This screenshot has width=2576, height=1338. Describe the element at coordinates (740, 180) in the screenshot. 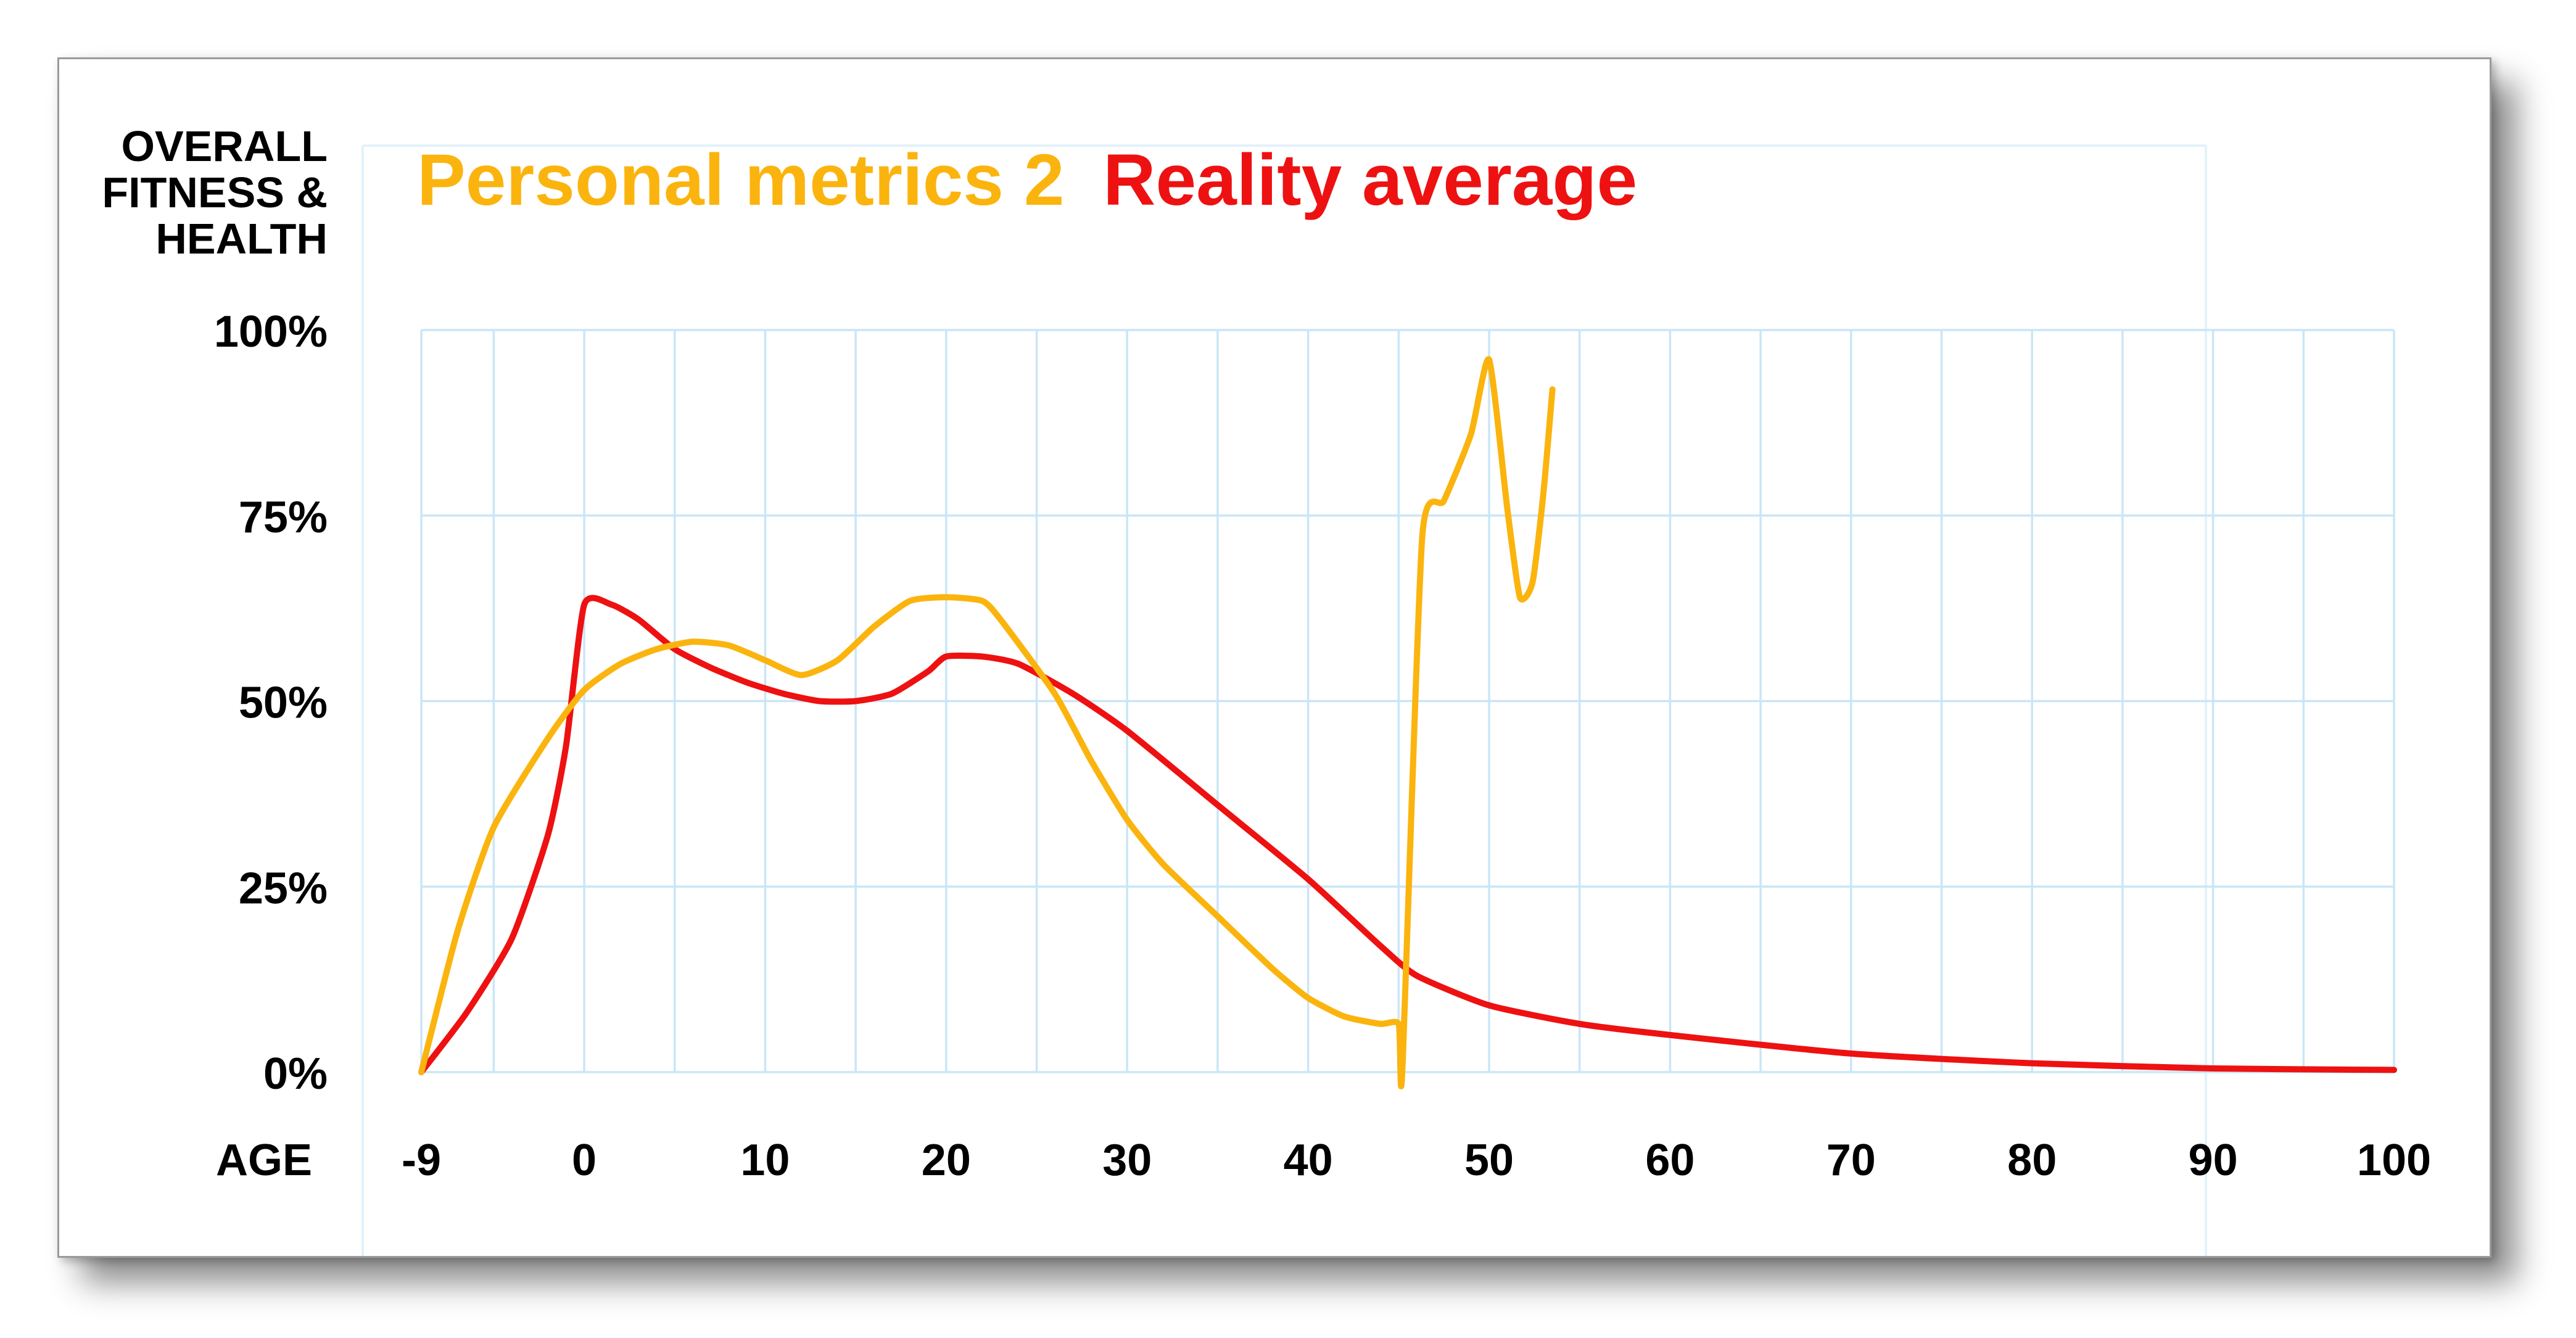

I see `title-personal-metrics: Personal metrics 2` at that location.